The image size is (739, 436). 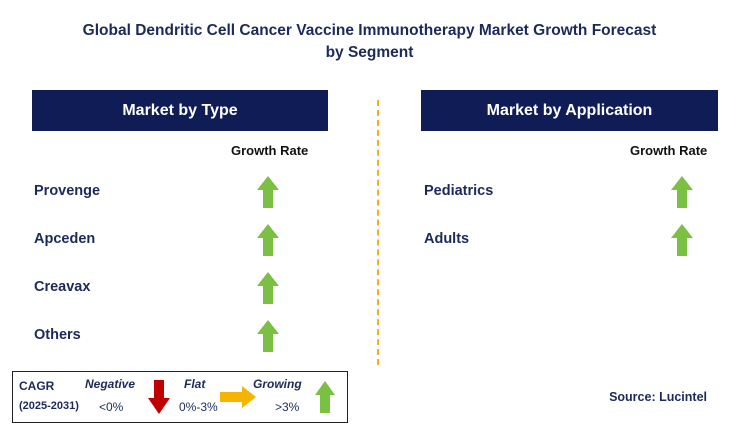 What do you see at coordinates (459, 191) in the screenshot?
I see `application-row-label: Pediatrics` at bounding box center [459, 191].